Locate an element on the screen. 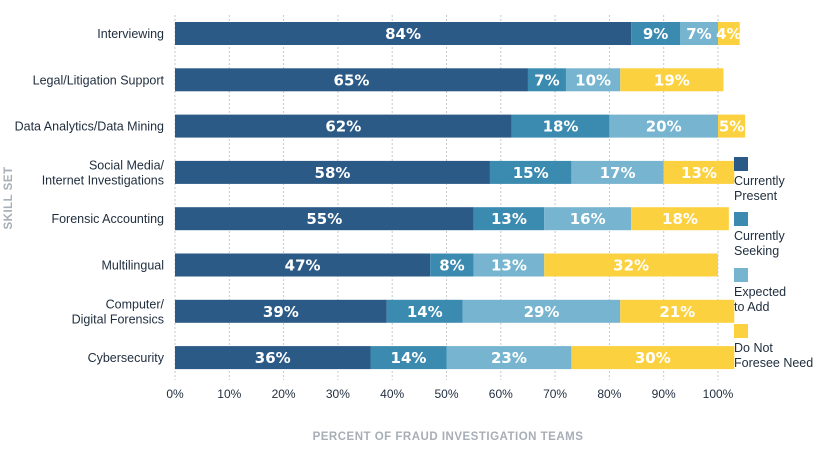 The width and height of the screenshot is (827, 453). bar-value-label: 9% is located at coordinates (655, 34).